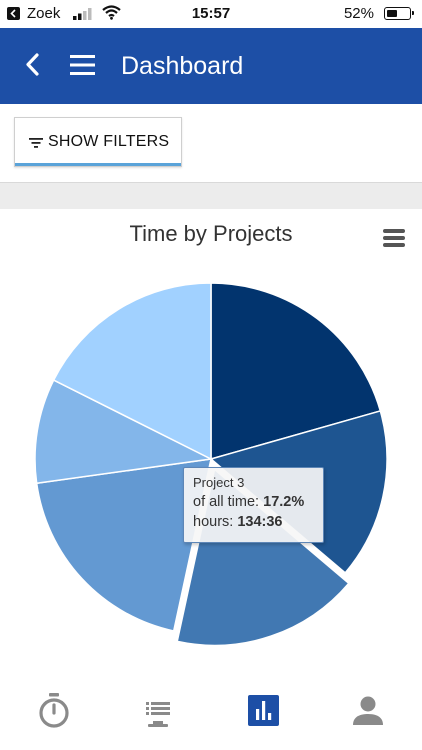 The height and width of the screenshot is (750, 422). What do you see at coordinates (211, 143) in the screenshot?
I see `filter-area: SHOW FILTERS` at bounding box center [211, 143].